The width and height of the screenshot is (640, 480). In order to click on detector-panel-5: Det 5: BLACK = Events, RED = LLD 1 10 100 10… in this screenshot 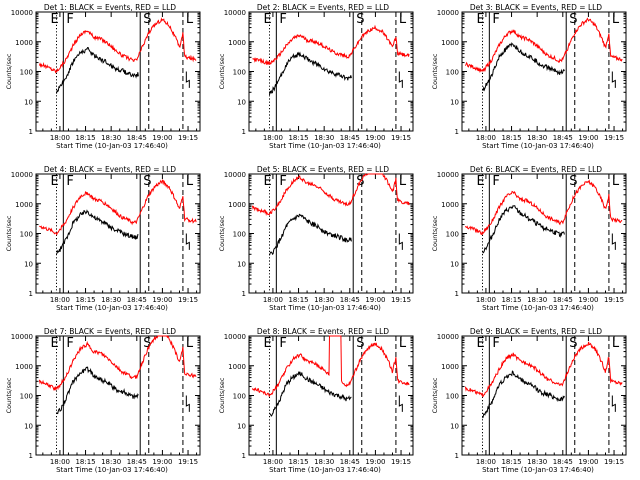, I will do `click(316, 238)`.